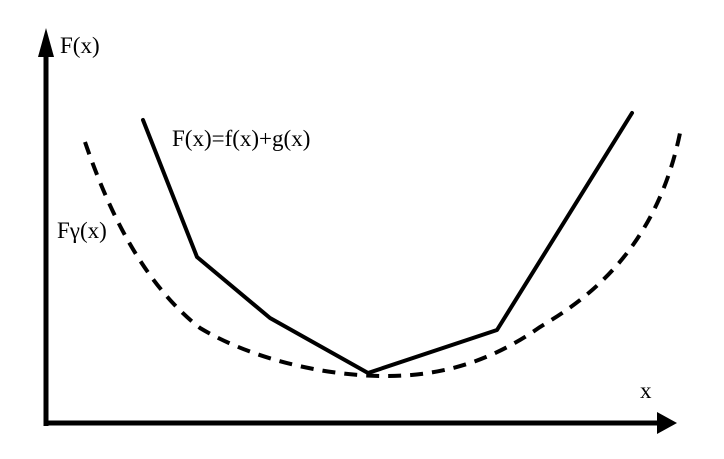 Image resolution: width=724 pixels, height=459 pixels. What do you see at coordinates (646, 390) in the screenshot?
I see `x-axis-label: x` at bounding box center [646, 390].